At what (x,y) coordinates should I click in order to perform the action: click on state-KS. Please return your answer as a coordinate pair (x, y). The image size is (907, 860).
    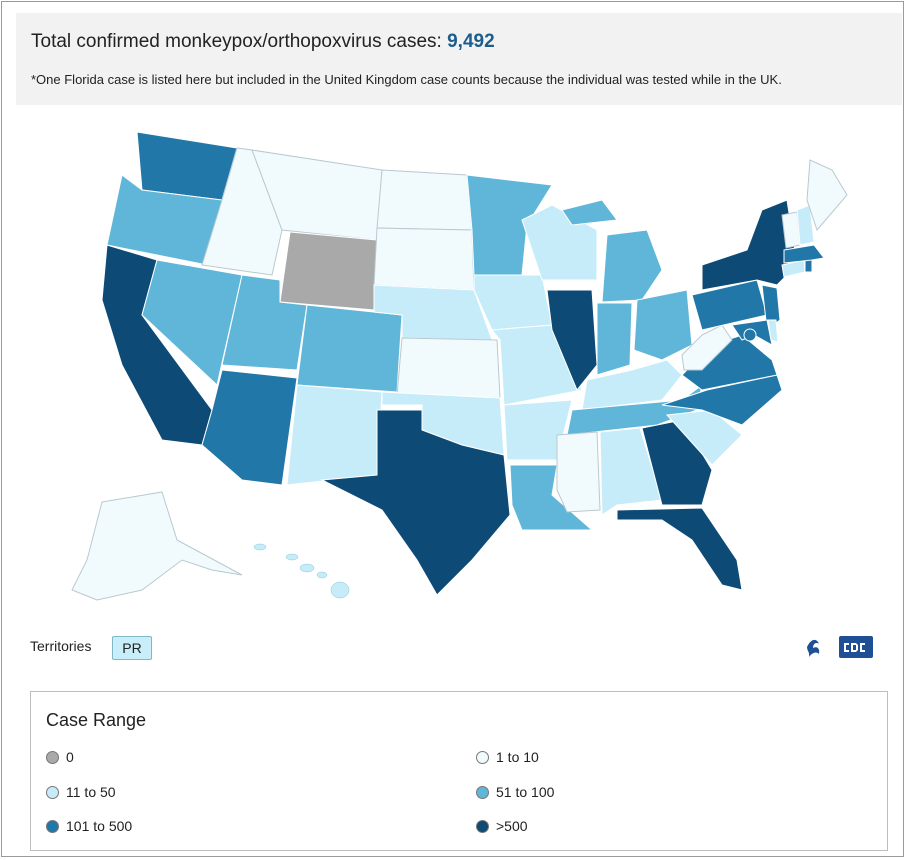
    Looking at the image, I should click on (448, 368).